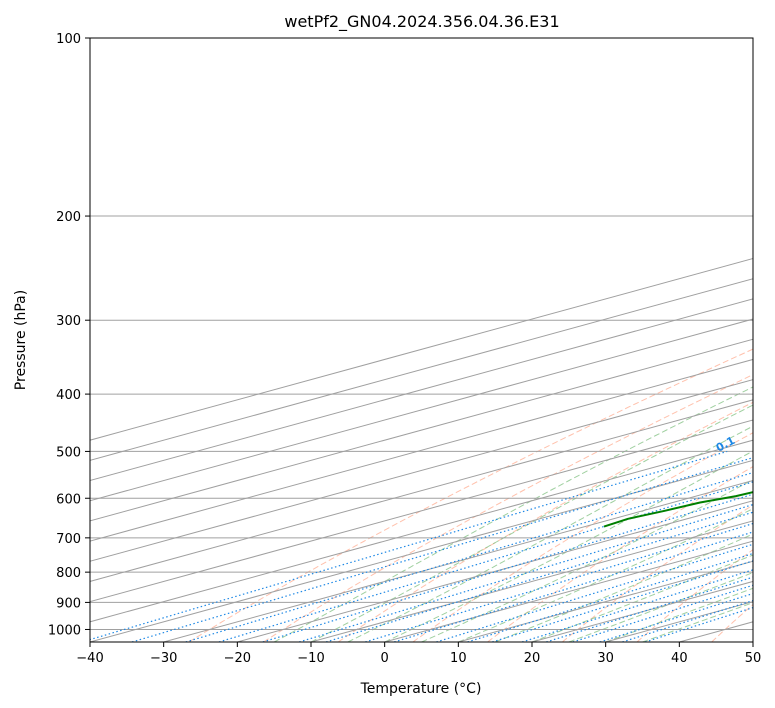 This screenshot has height=708, width=775. What do you see at coordinates (679, 658) in the screenshot?
I see `x-tick-label: 40` at bounding box center [679, 658].